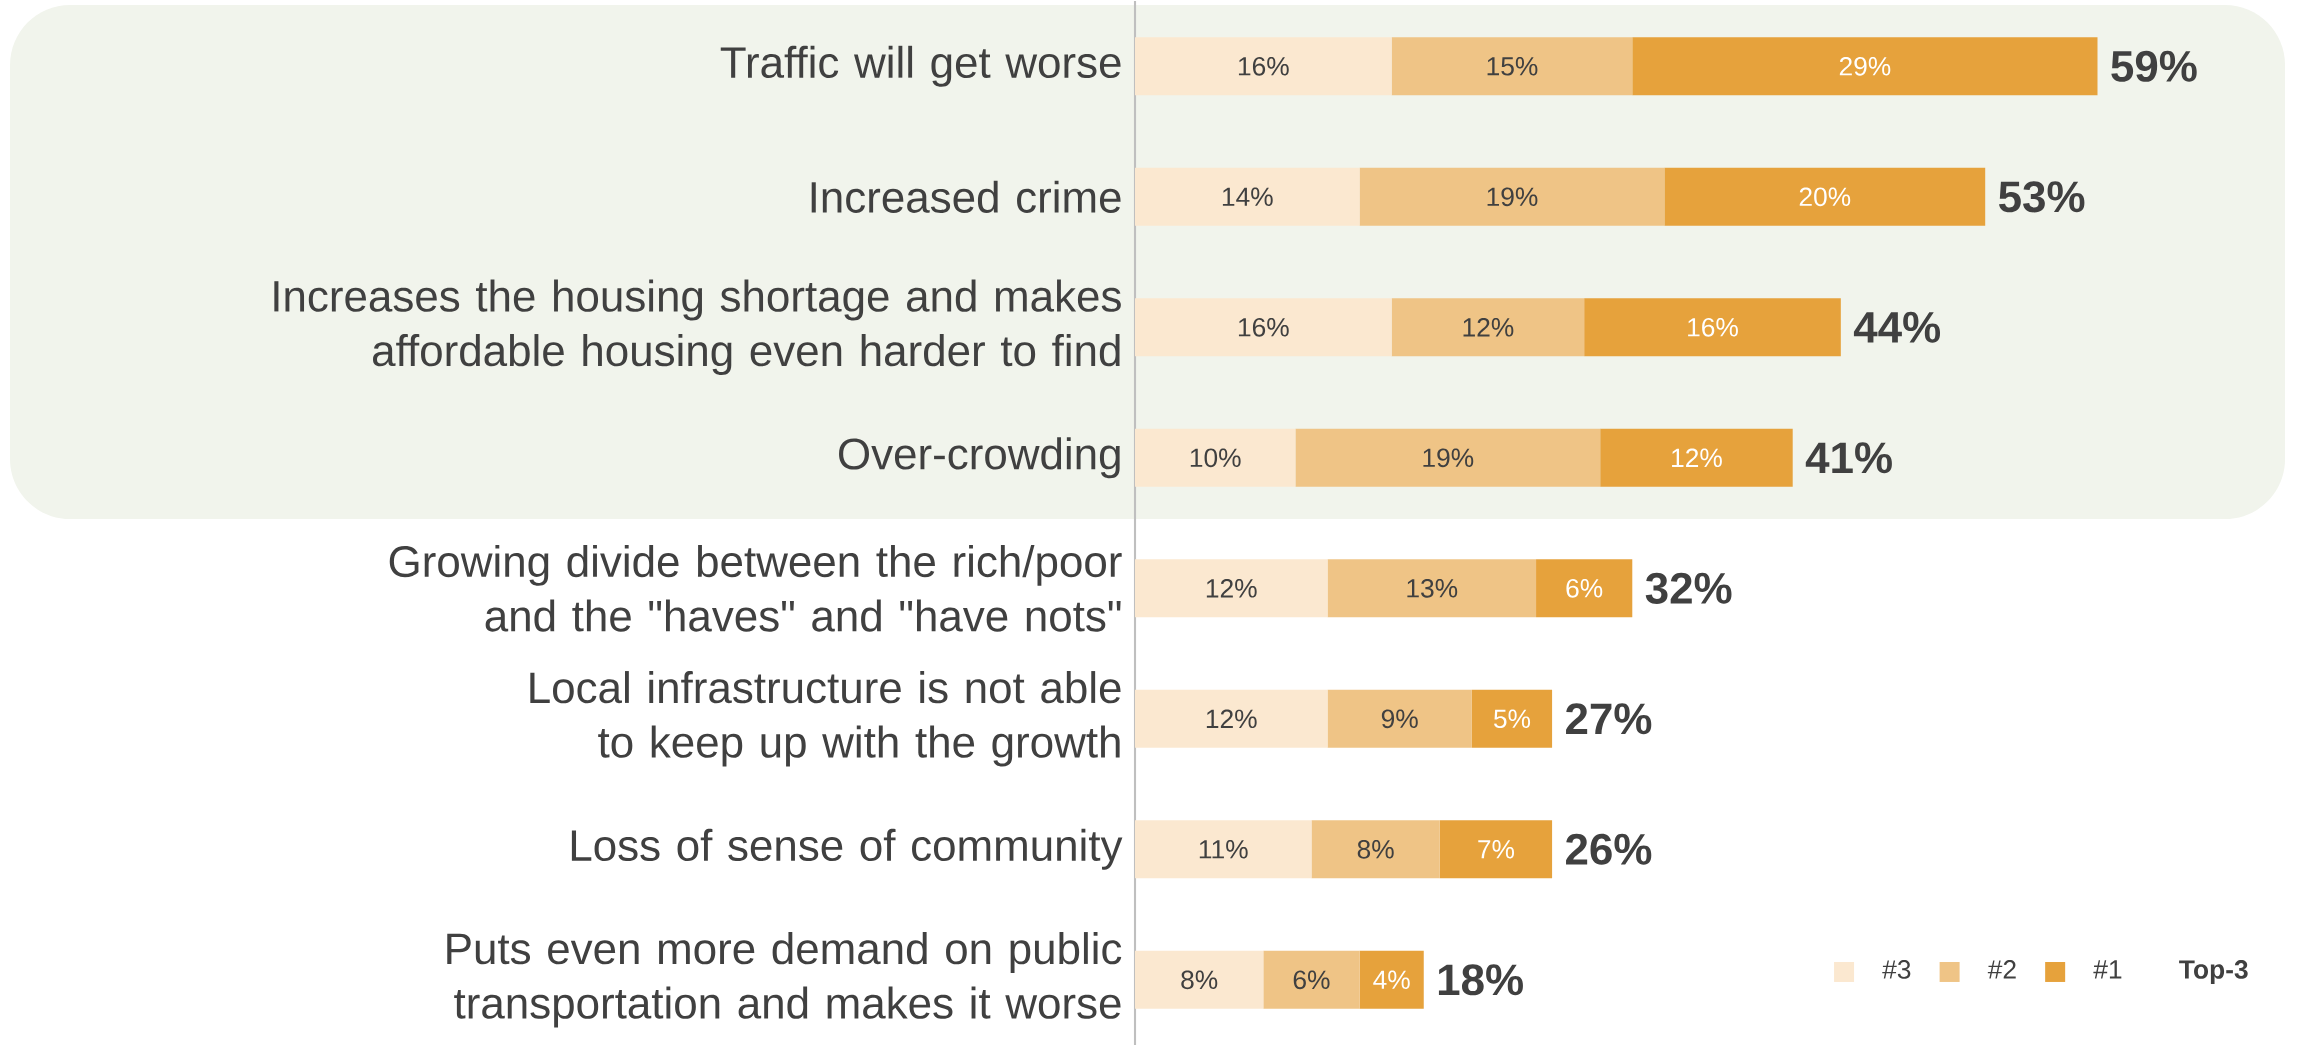 This screenshot has width=2298, height=1046. What do you see at coordinates (1896, 969) in the screenshot?
I see `legend-label: #3` at bounding box center [1896, 969].